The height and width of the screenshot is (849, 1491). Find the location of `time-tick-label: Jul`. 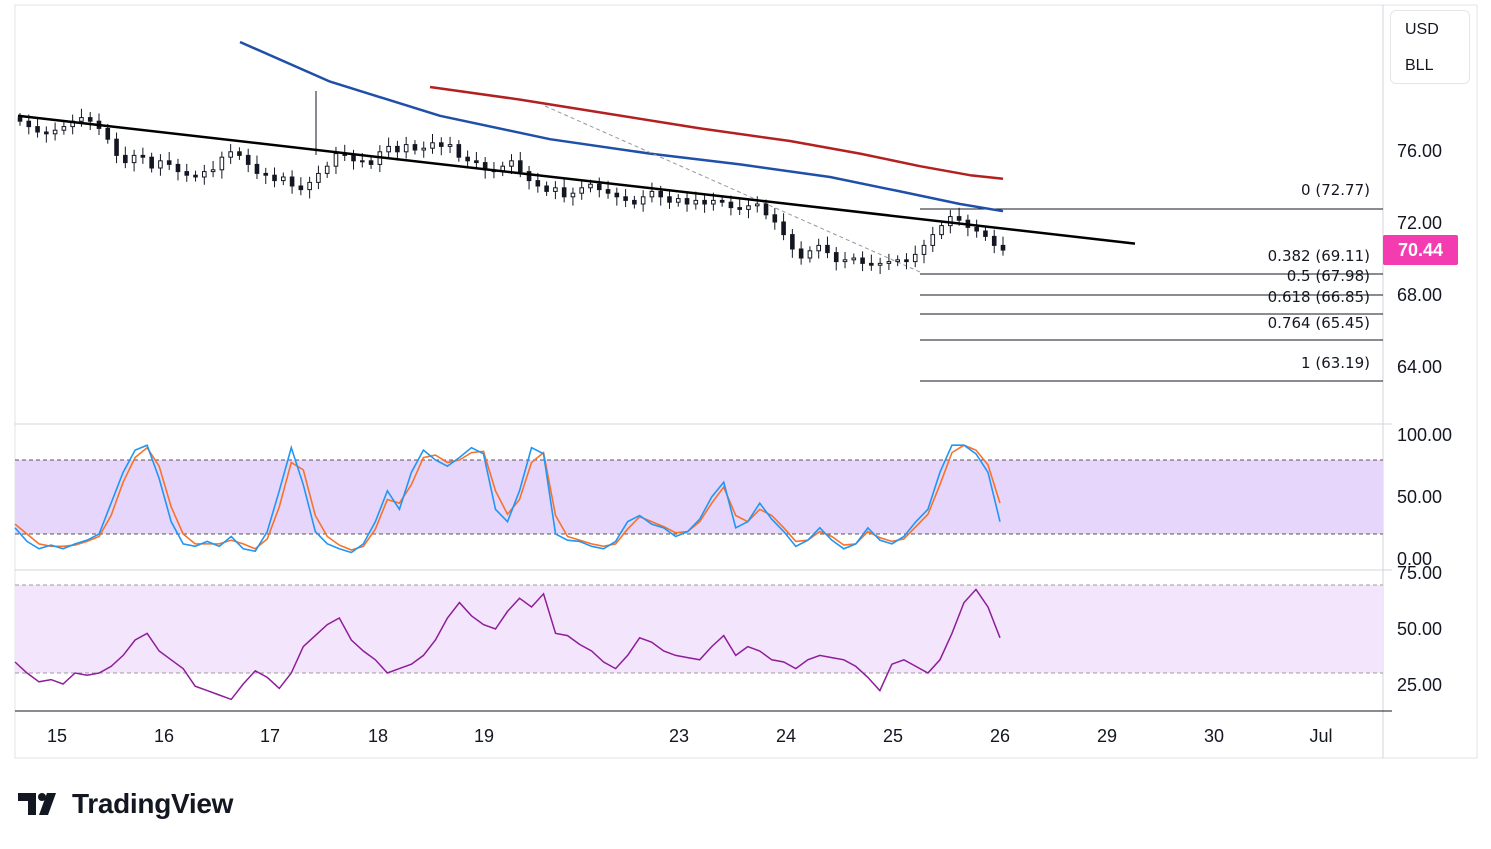

time-tick-label: Jul is located at coordinates (1320, 736).